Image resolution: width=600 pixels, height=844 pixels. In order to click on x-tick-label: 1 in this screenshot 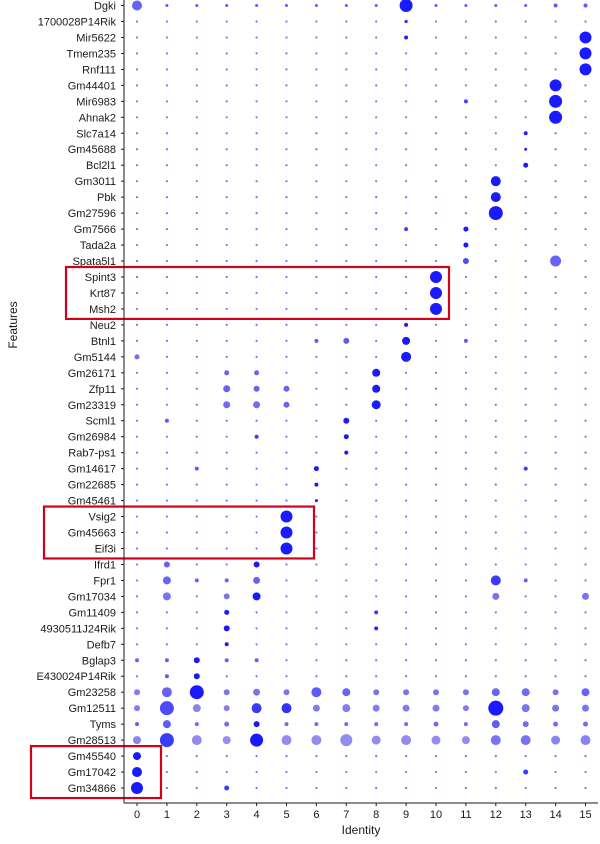, I will do `click(167, 815)`.